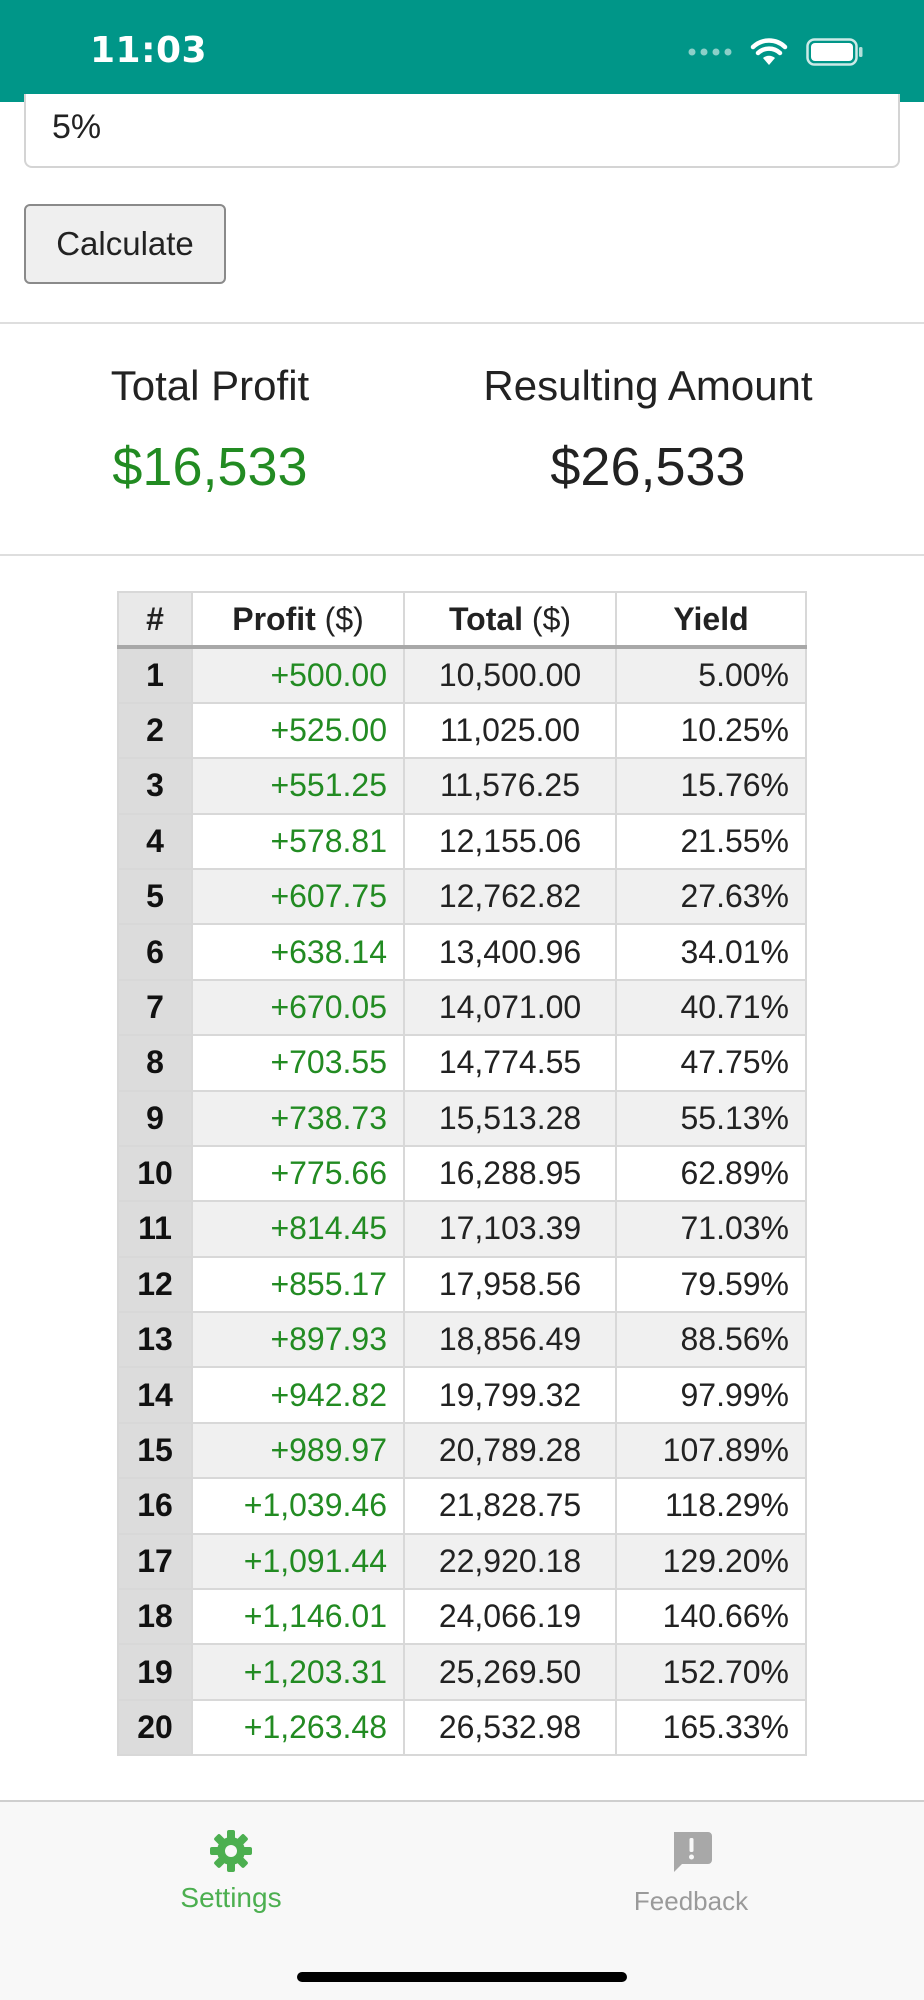 Image resolution: width=924 pixels, height=2000 pixels. Describe the element at coordinates (298, 896) in the screenshot. I see `row-profit-cell: +607.75` at that location.